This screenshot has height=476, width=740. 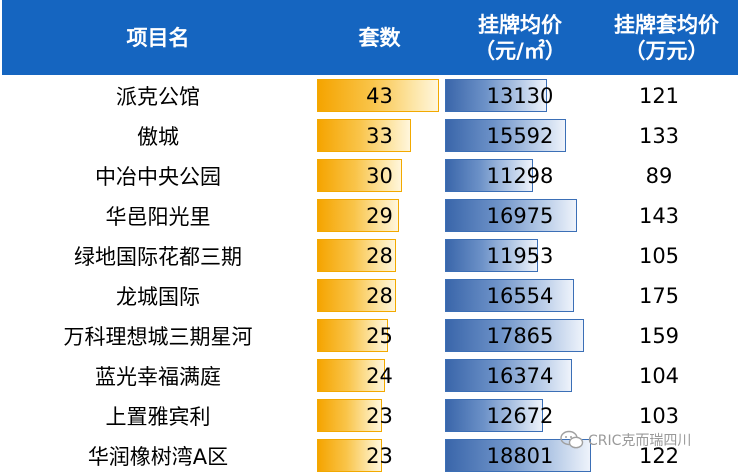 I want to click on count-value: 24, so click(x=379, y=376).